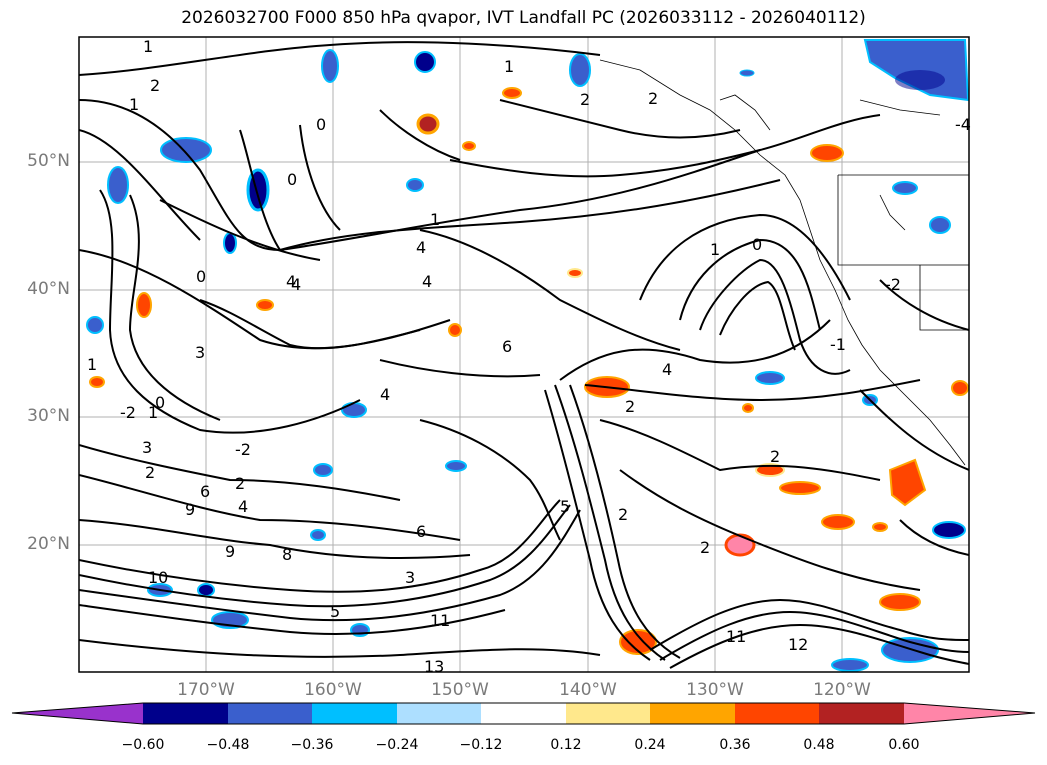  I want to click on colorbar-extend-high, so click(969, 713).